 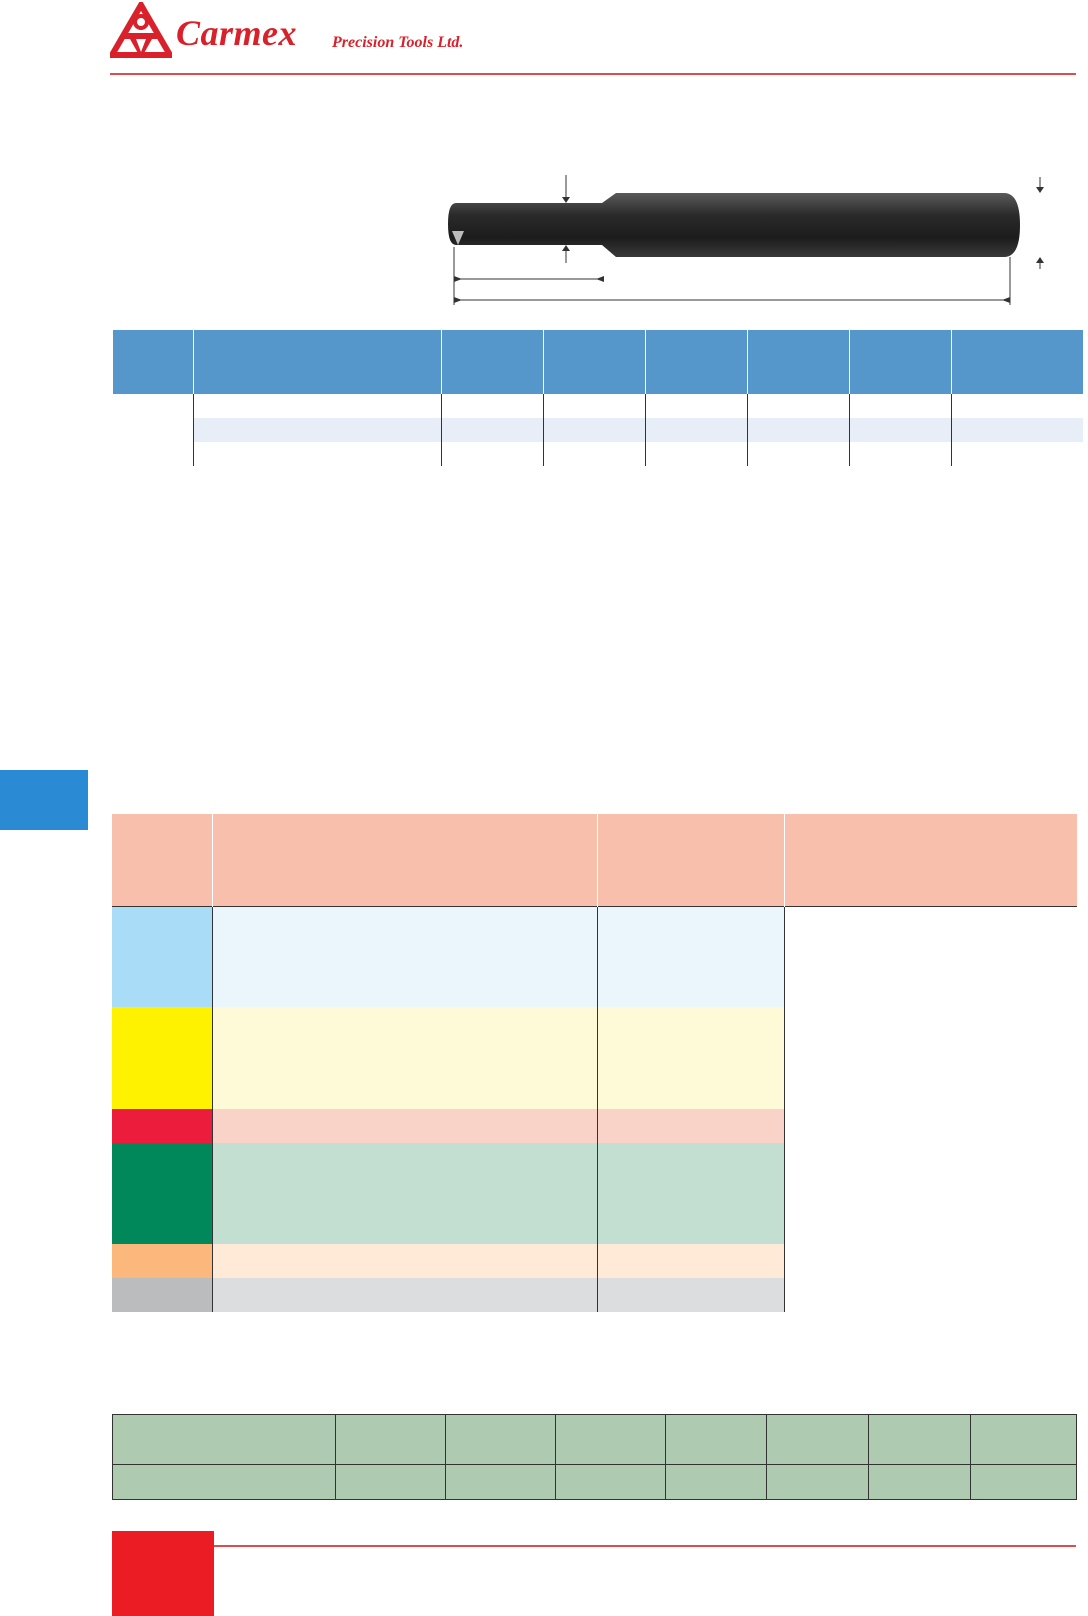 What do you see at coordinates (594, 1057) in the screenshot?
I see `material-row-m` at bounding box center [594, 1057].